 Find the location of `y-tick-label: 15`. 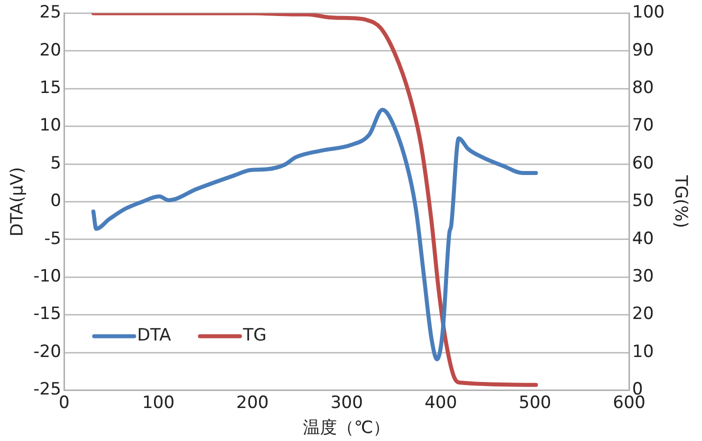

y-tick-label: 15 is located at coordinates (51, 88).